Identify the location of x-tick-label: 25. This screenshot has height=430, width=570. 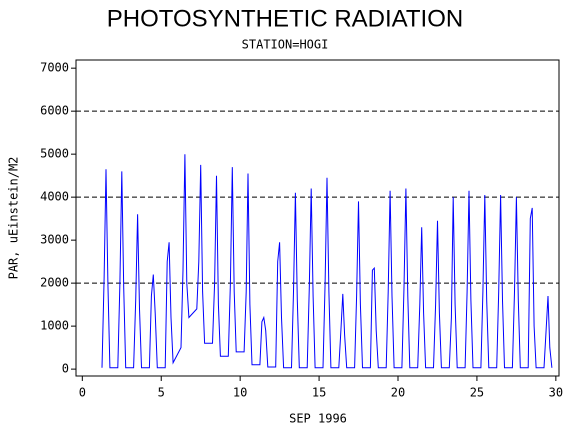
(477, 393).